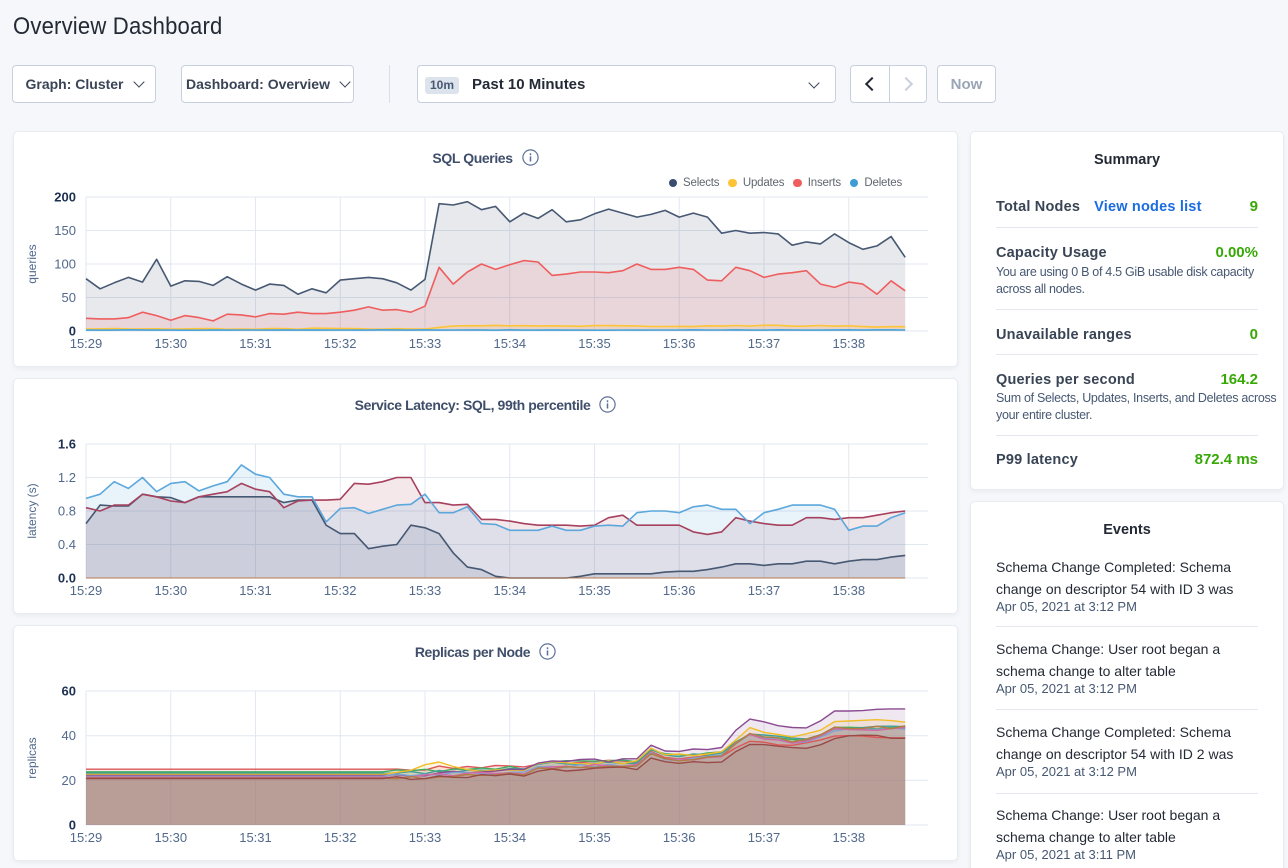 Image resolution: width=1288 pixels, height=868 pixels. I want to click on svg-text: 0.4, so click(67, 544).